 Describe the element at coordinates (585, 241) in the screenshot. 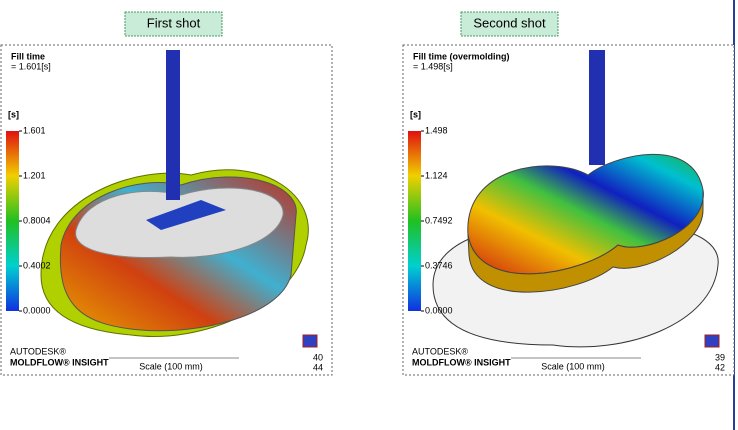

I see `part-side` at that location.